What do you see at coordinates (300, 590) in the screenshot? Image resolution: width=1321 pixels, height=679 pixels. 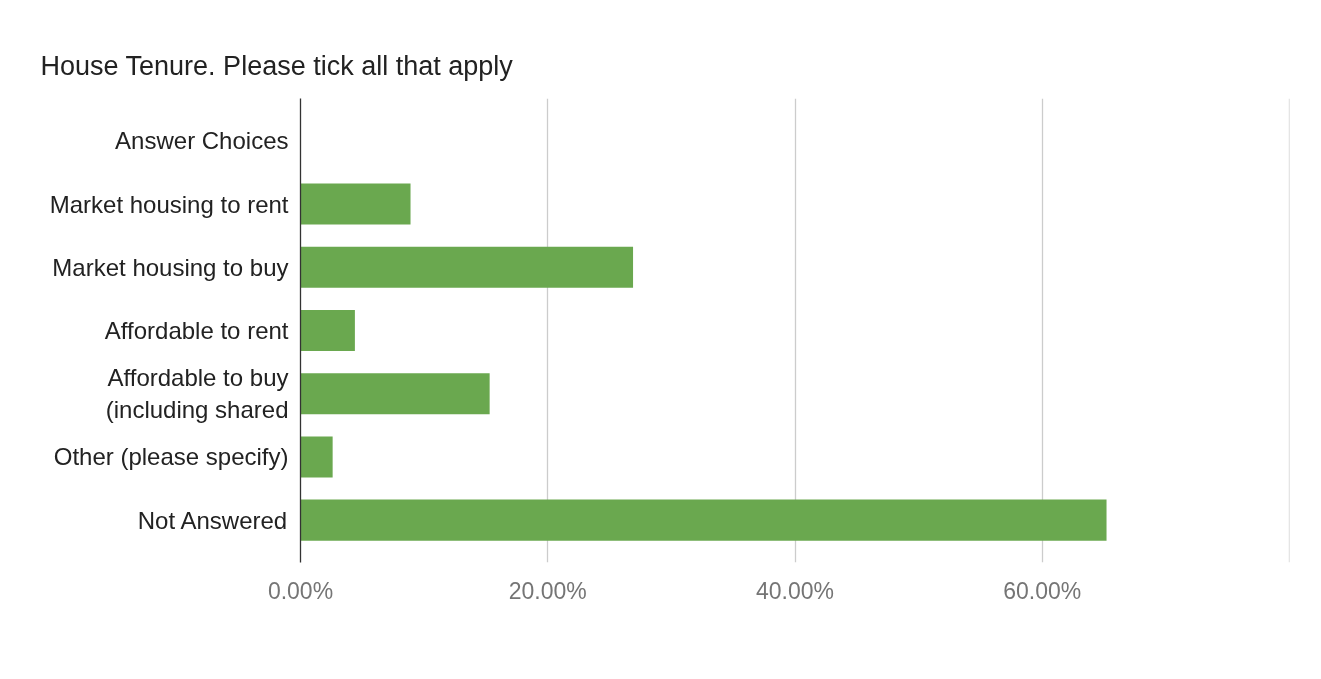 I see `x-tick-label: 0.00%` at bounding box center [300, 590].